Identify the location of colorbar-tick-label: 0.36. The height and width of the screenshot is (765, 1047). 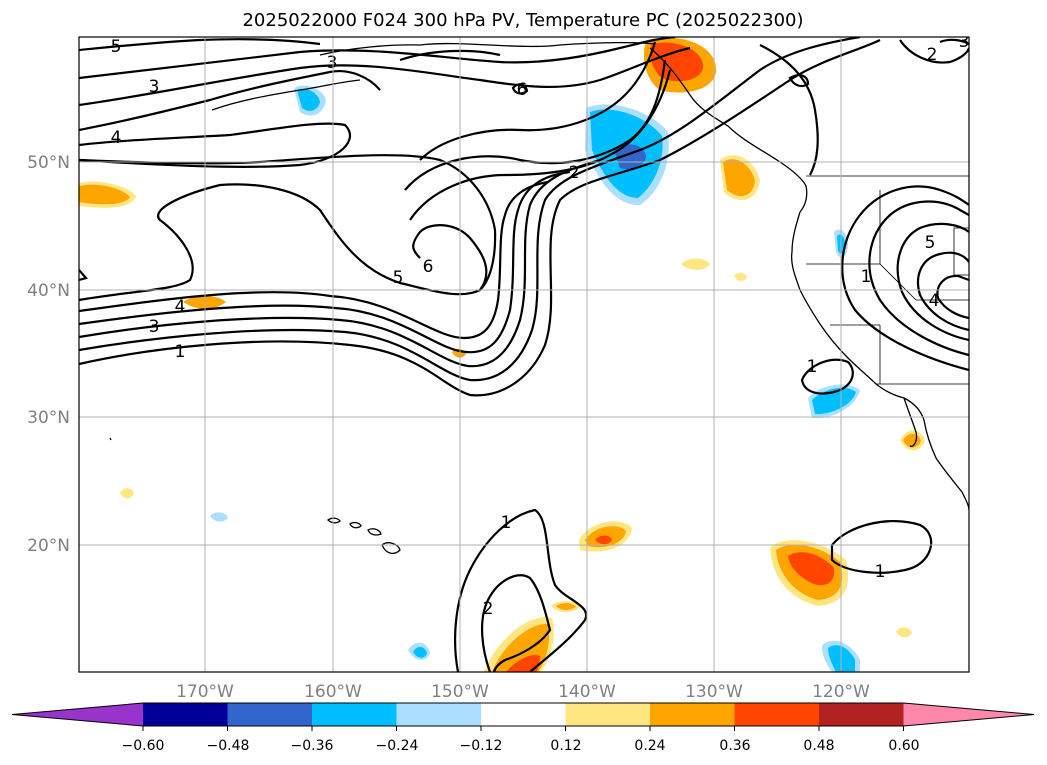
(734, 746).